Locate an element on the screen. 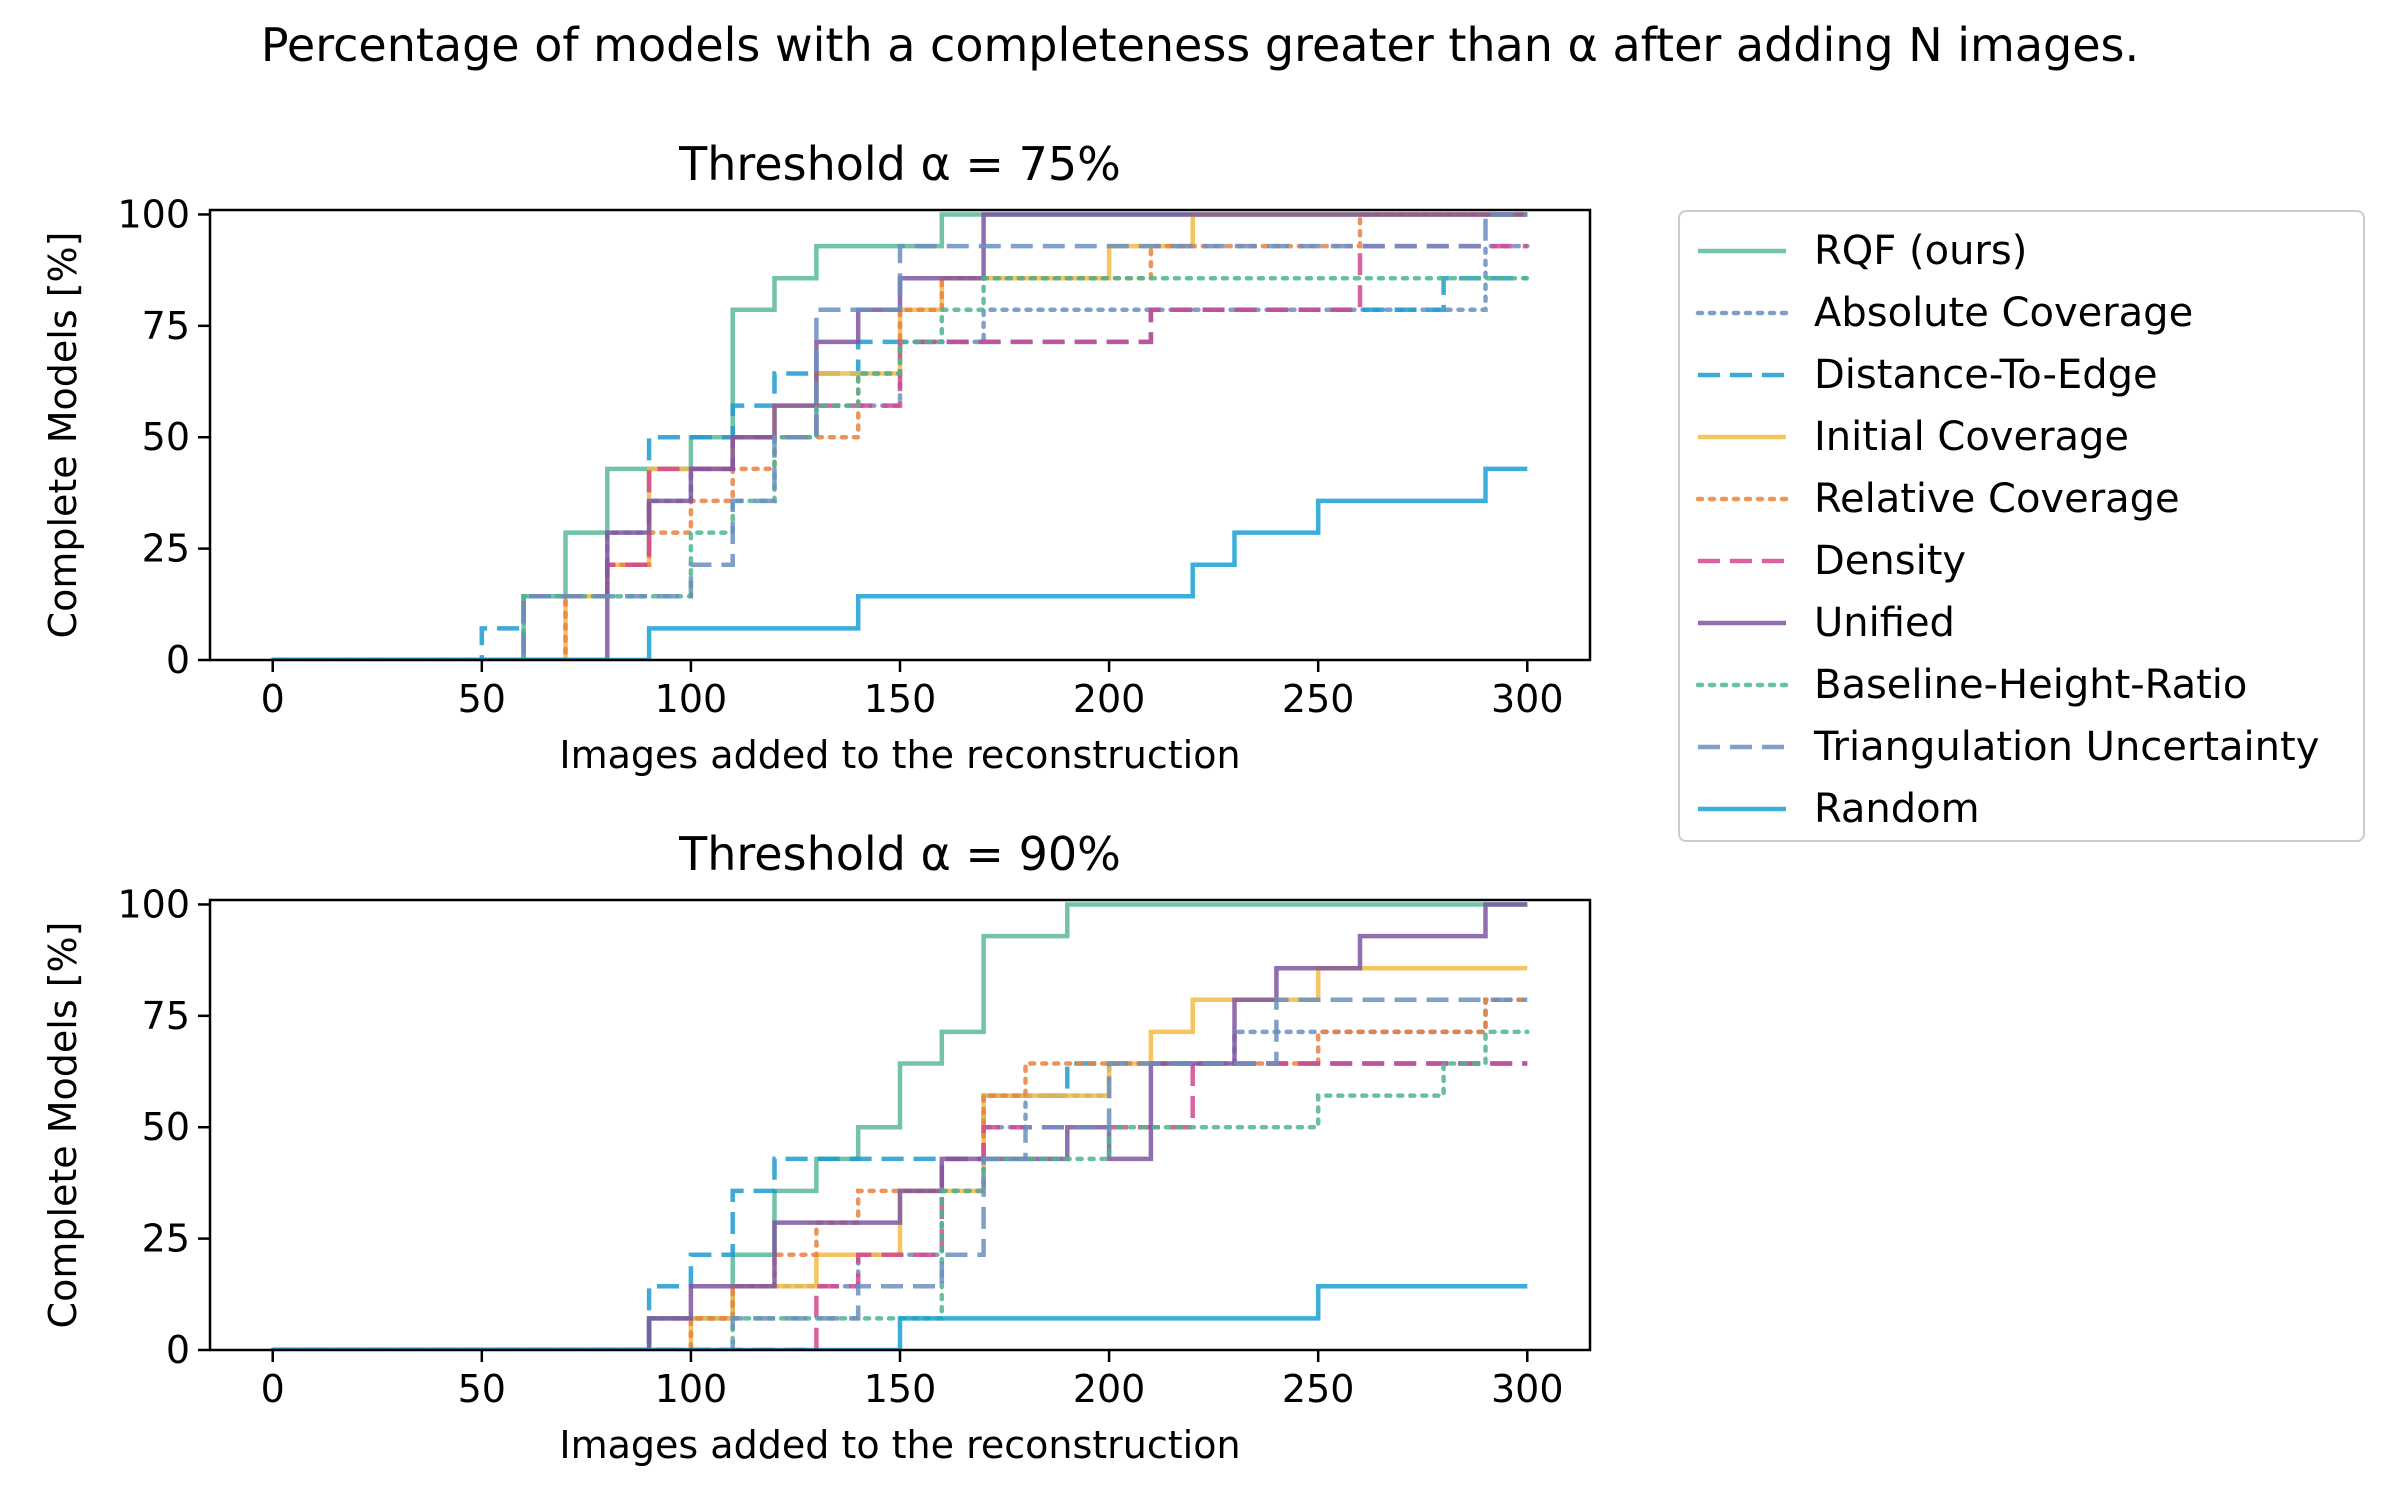  legend-label: Random is located at coordinates (1897, 809).